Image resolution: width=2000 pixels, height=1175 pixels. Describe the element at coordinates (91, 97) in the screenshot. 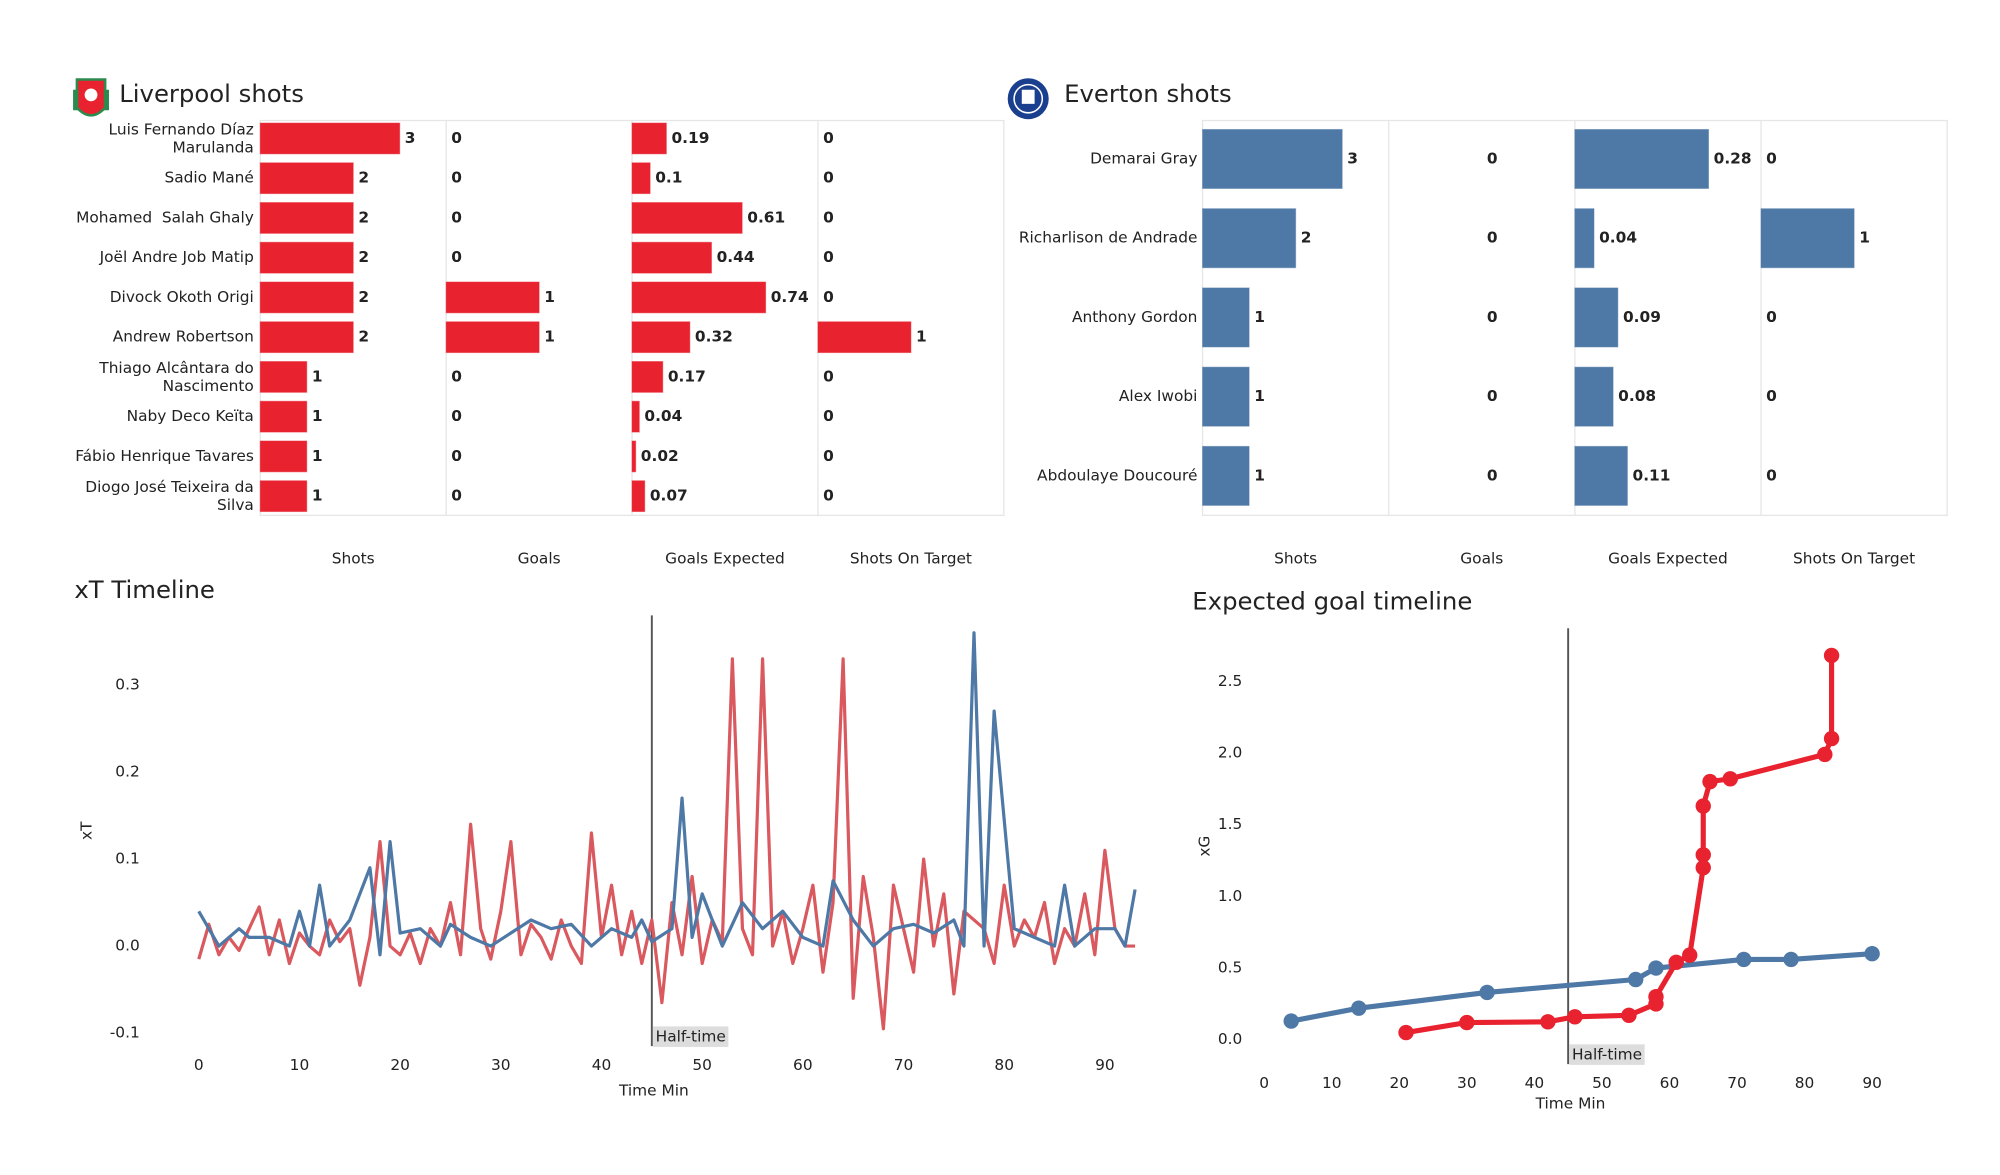

I see `liverpool-crest` at that location.